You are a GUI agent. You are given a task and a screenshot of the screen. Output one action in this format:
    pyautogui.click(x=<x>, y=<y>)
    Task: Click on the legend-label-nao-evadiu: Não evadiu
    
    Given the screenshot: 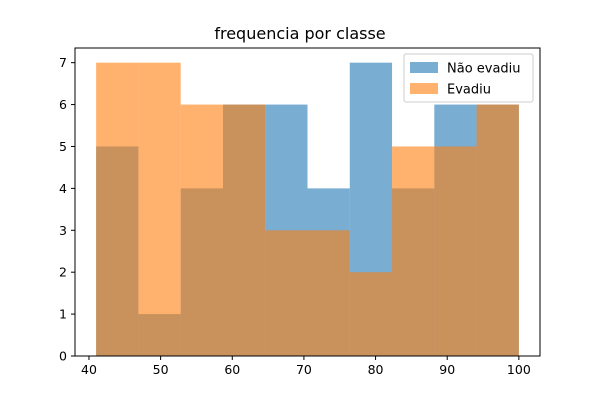 What is the action you would take?
    pyautogui.click(x=484, y=69)
    